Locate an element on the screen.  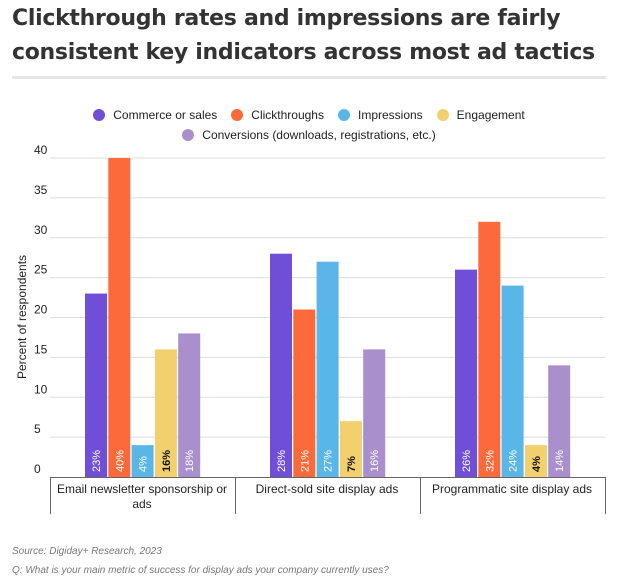
legend-swatch-engagement is located at coordinates (442, 115).